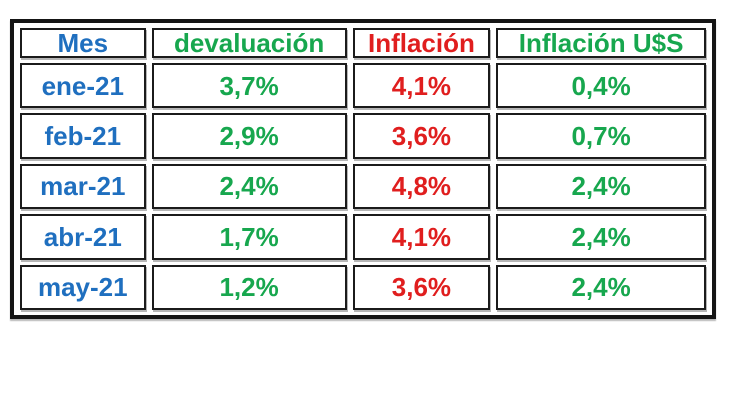 The width and height of the screenshot is (730, 410). I want to click on header-row: Mes devaluación Inflación Inflación U$S, so click(363, 43).